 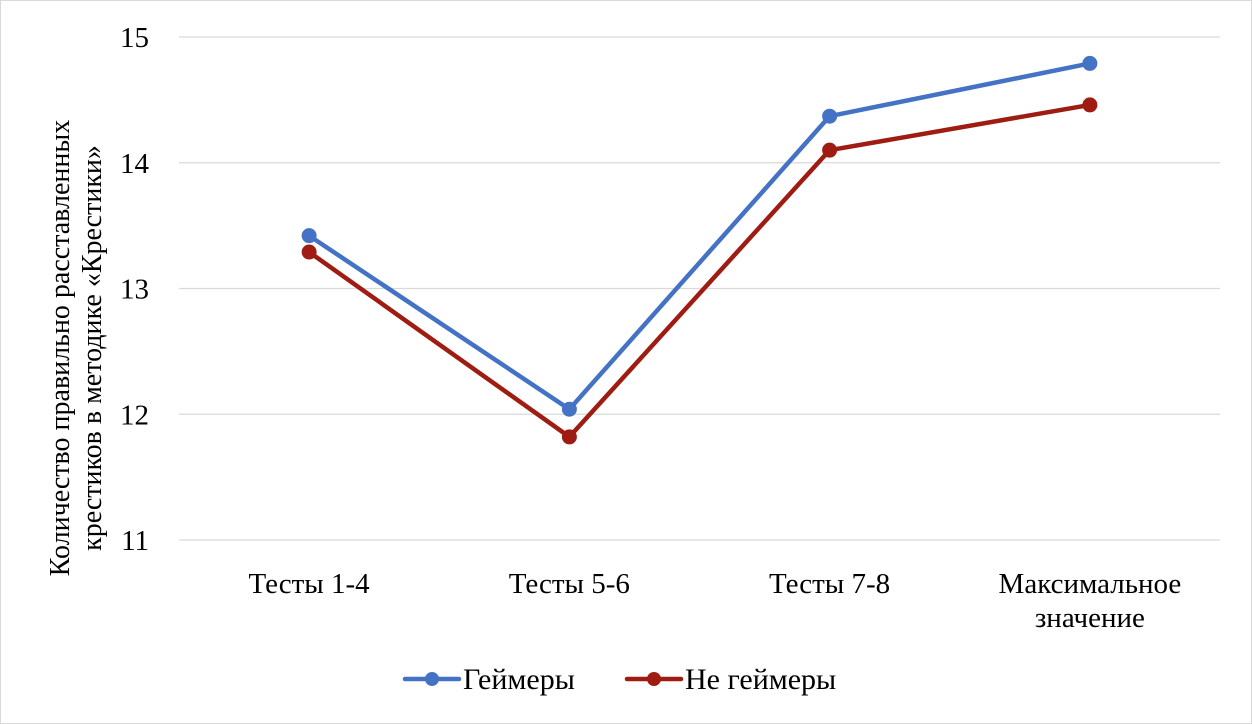 What do you see at coordinates (135, 541) in the screenshot?
I see `y-tick-label: 11` at bounding box center [135, 541].